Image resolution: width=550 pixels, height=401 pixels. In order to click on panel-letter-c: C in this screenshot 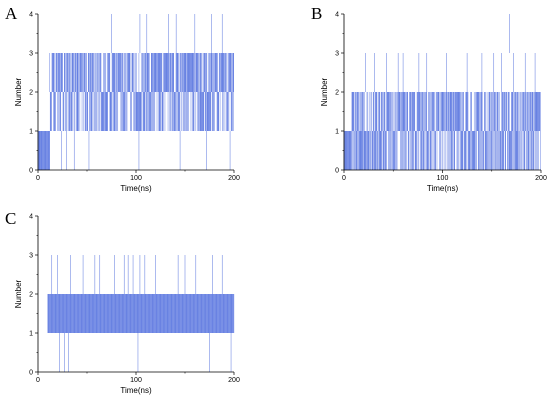, I will do `click(11, 218)`.